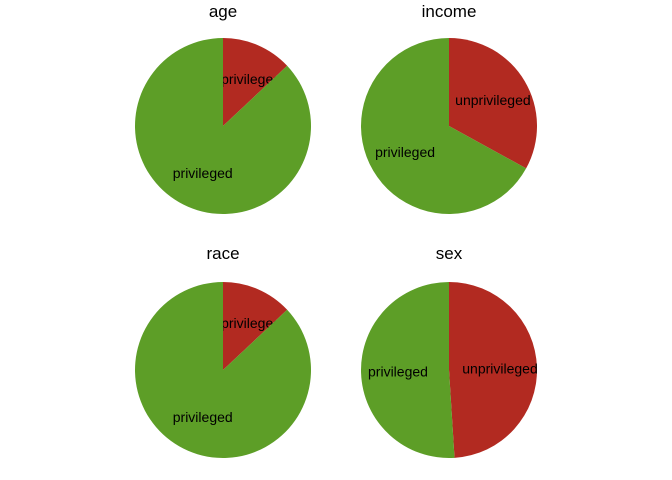  Describe the element at coordinates (449, 11) in the screenshot. I see `pie-title: income` at that location.